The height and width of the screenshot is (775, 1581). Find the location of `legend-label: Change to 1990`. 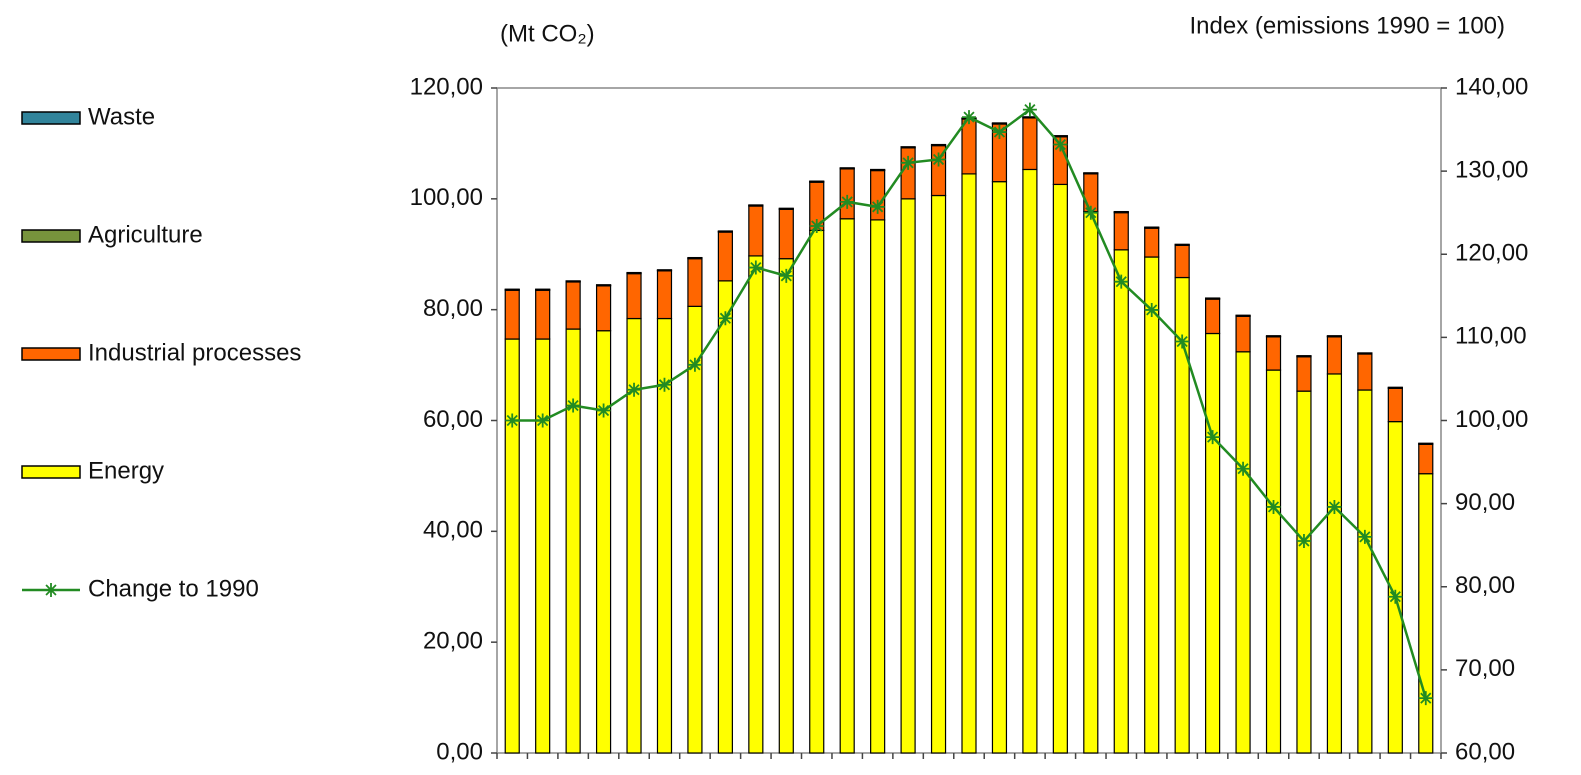

legend-label: Change to 1990 is located at coordinates (173, 588).